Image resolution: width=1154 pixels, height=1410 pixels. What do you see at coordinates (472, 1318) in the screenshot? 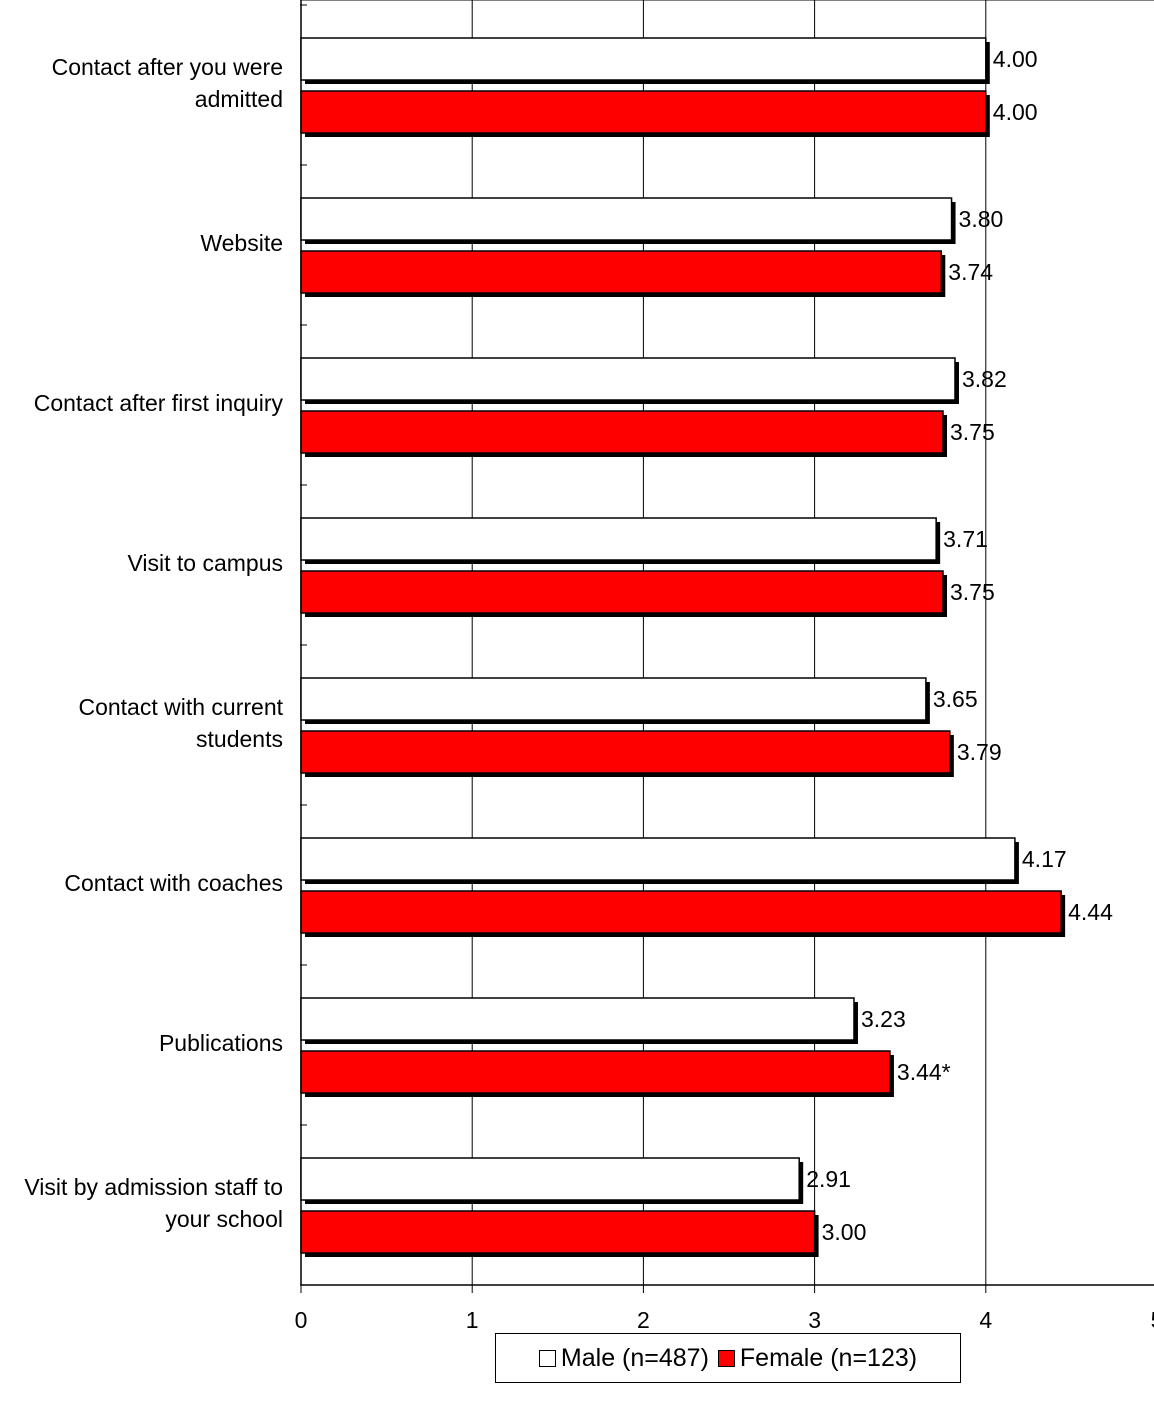
I see `x-tick-label: 1` at bounding box center [472, 1318].